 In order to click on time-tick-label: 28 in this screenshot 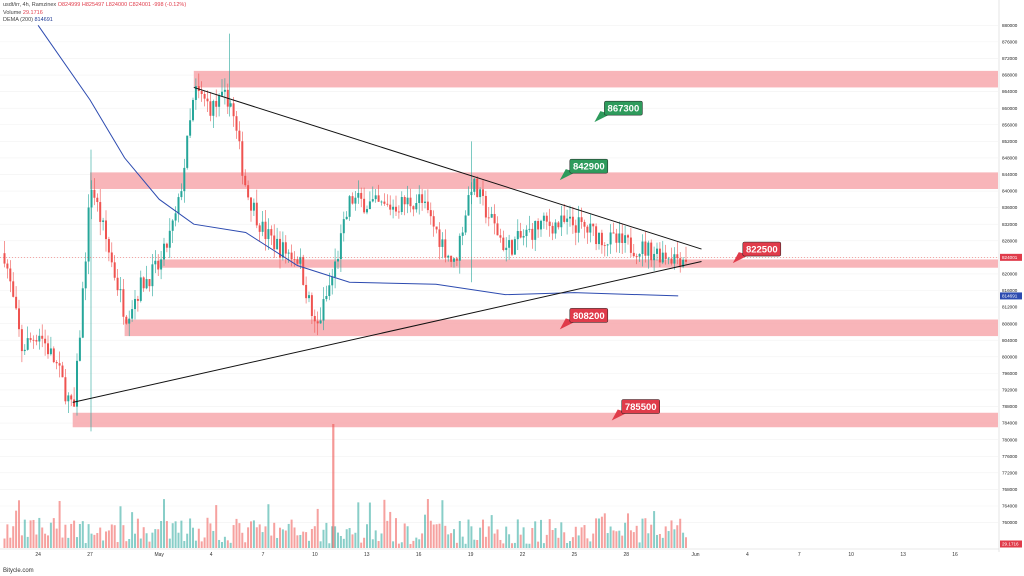, I will do `click(627, 555)`.